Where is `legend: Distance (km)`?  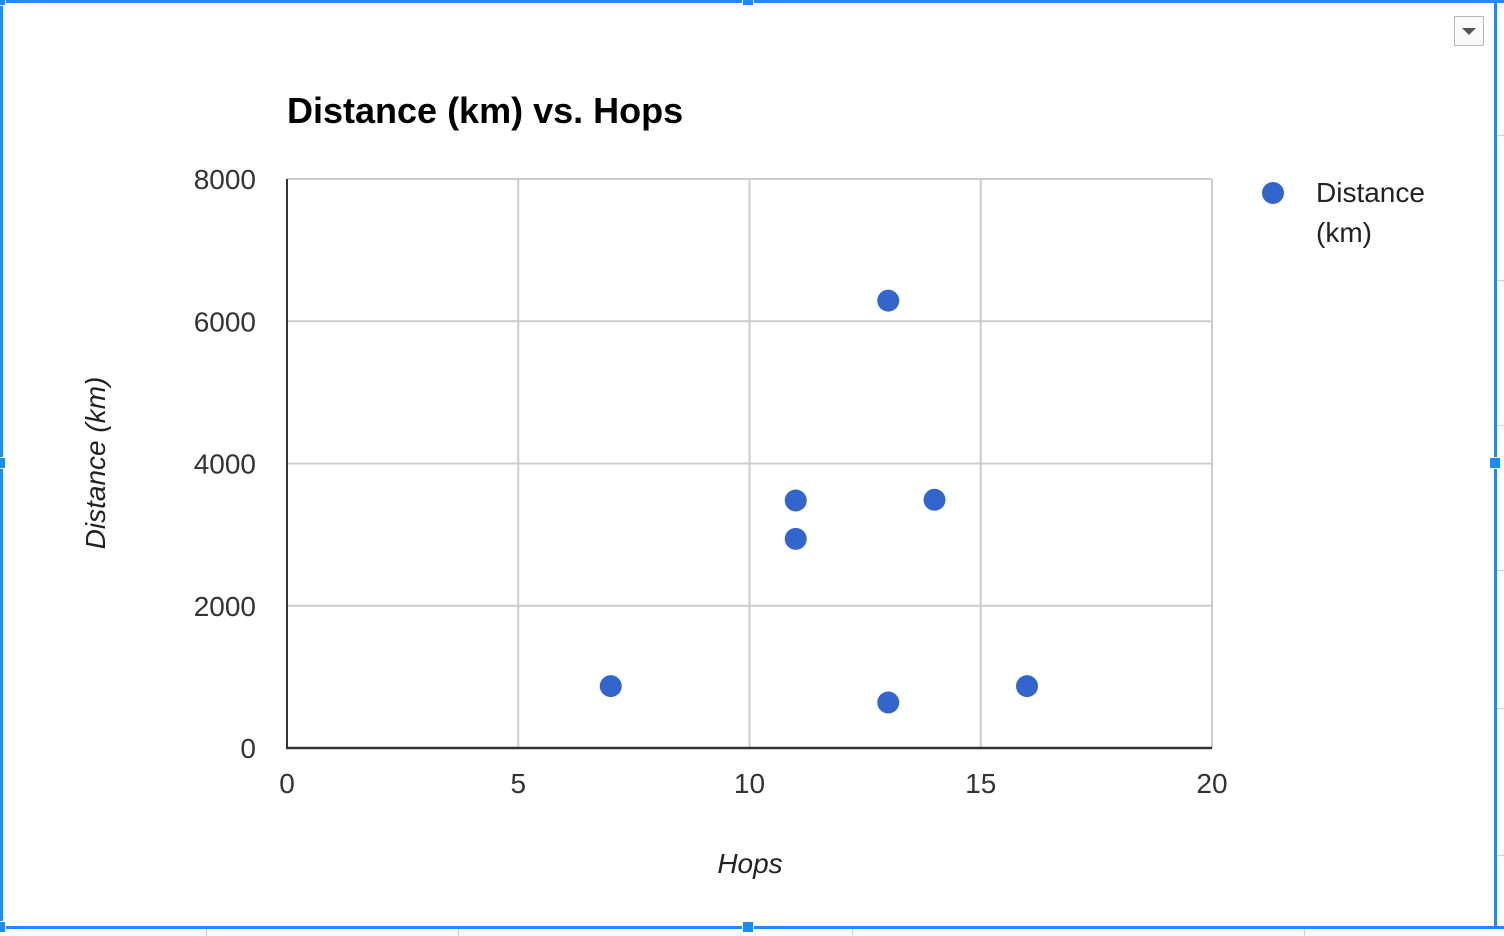
legend: Distance (km) is located at coordinates (1347, 212).